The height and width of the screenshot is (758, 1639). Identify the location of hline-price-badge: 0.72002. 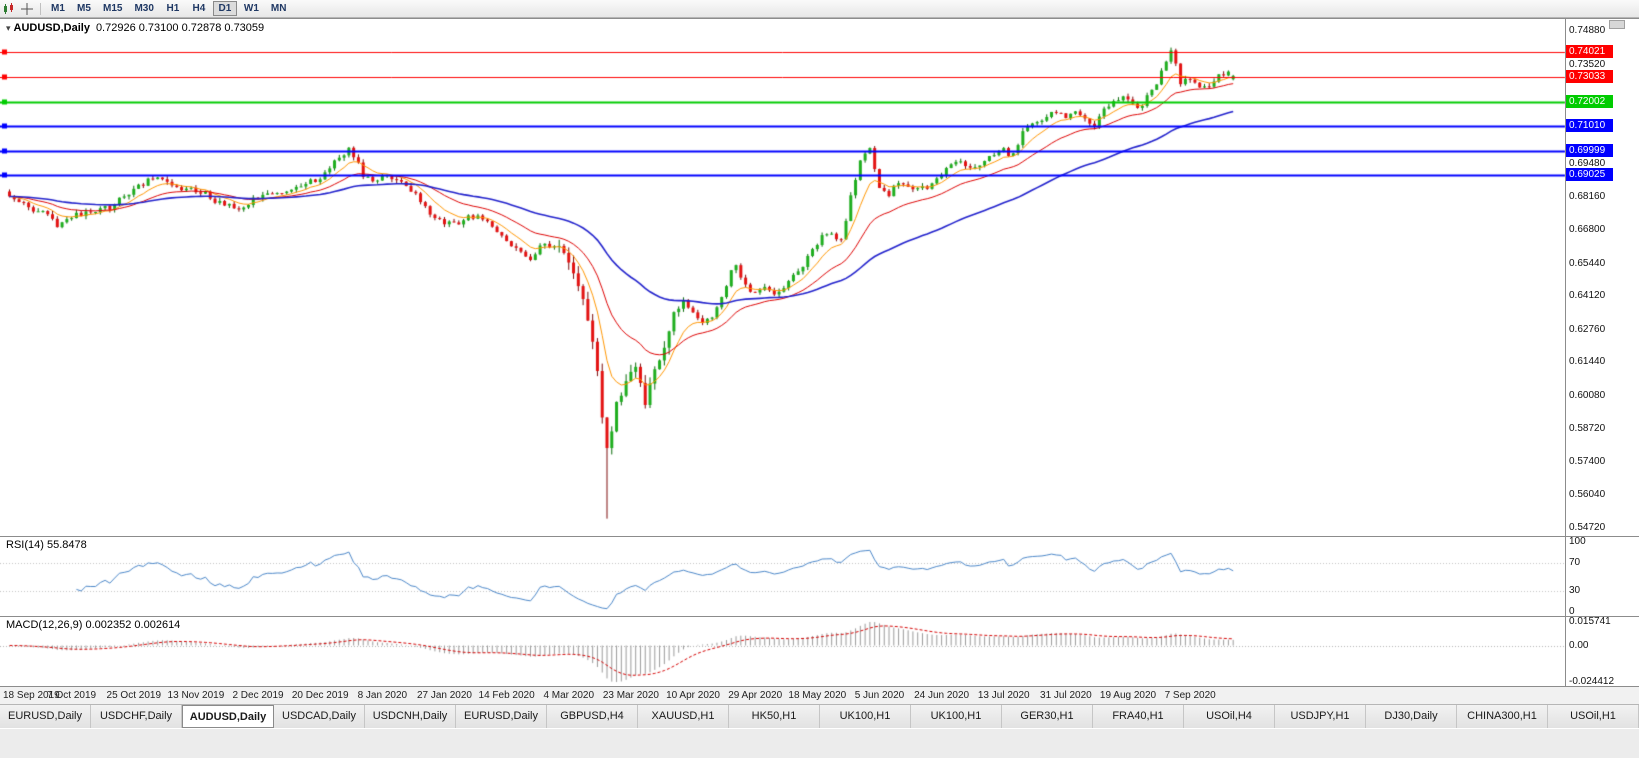
(1589, 101).